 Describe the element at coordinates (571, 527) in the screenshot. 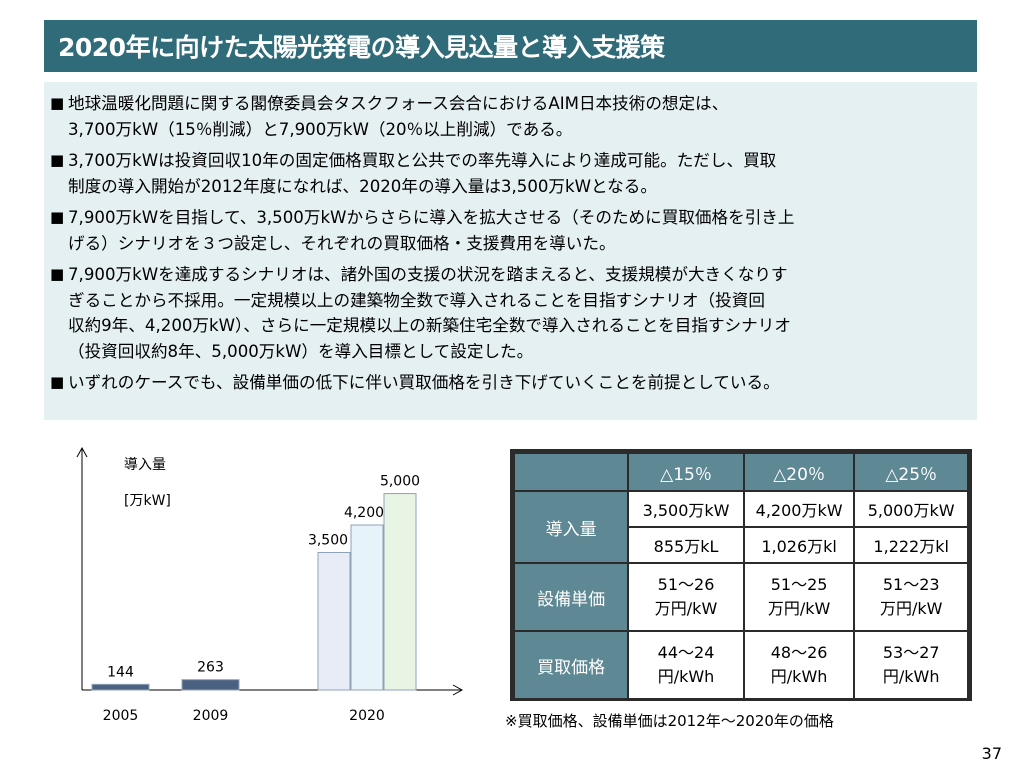

I see `table-row-header: 導入量` at that location.